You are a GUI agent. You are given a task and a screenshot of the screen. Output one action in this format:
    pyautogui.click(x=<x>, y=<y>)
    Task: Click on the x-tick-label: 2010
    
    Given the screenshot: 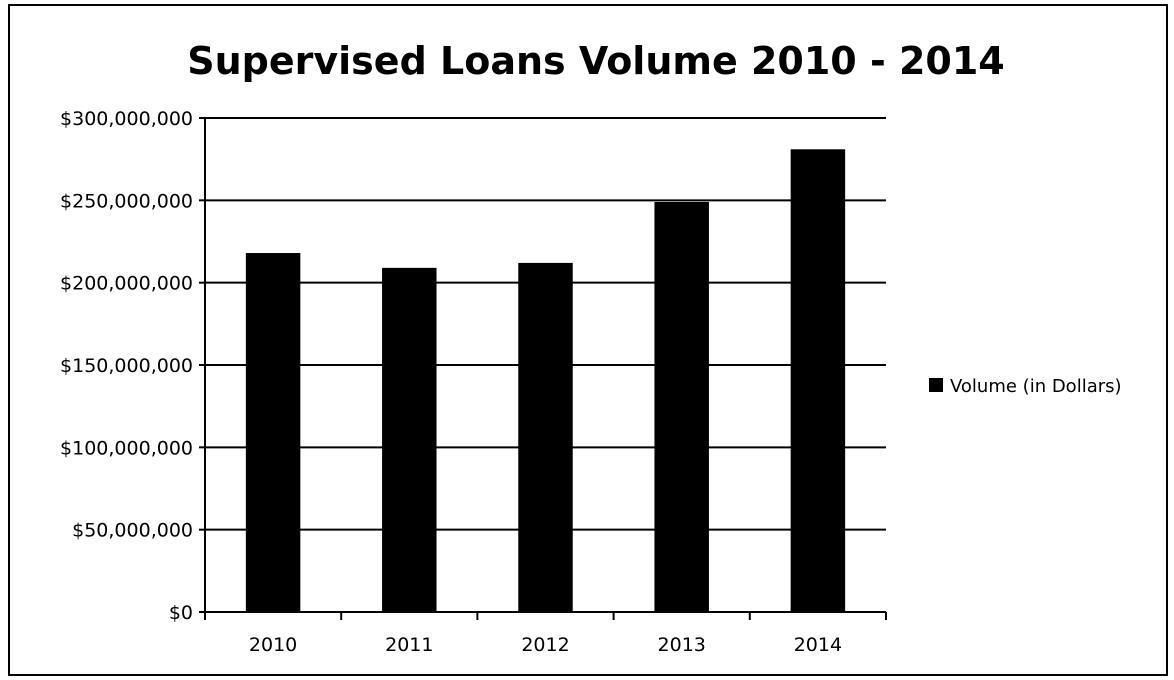 What is the action you would take?
    pyautogui.click(x=273, y=645)
    